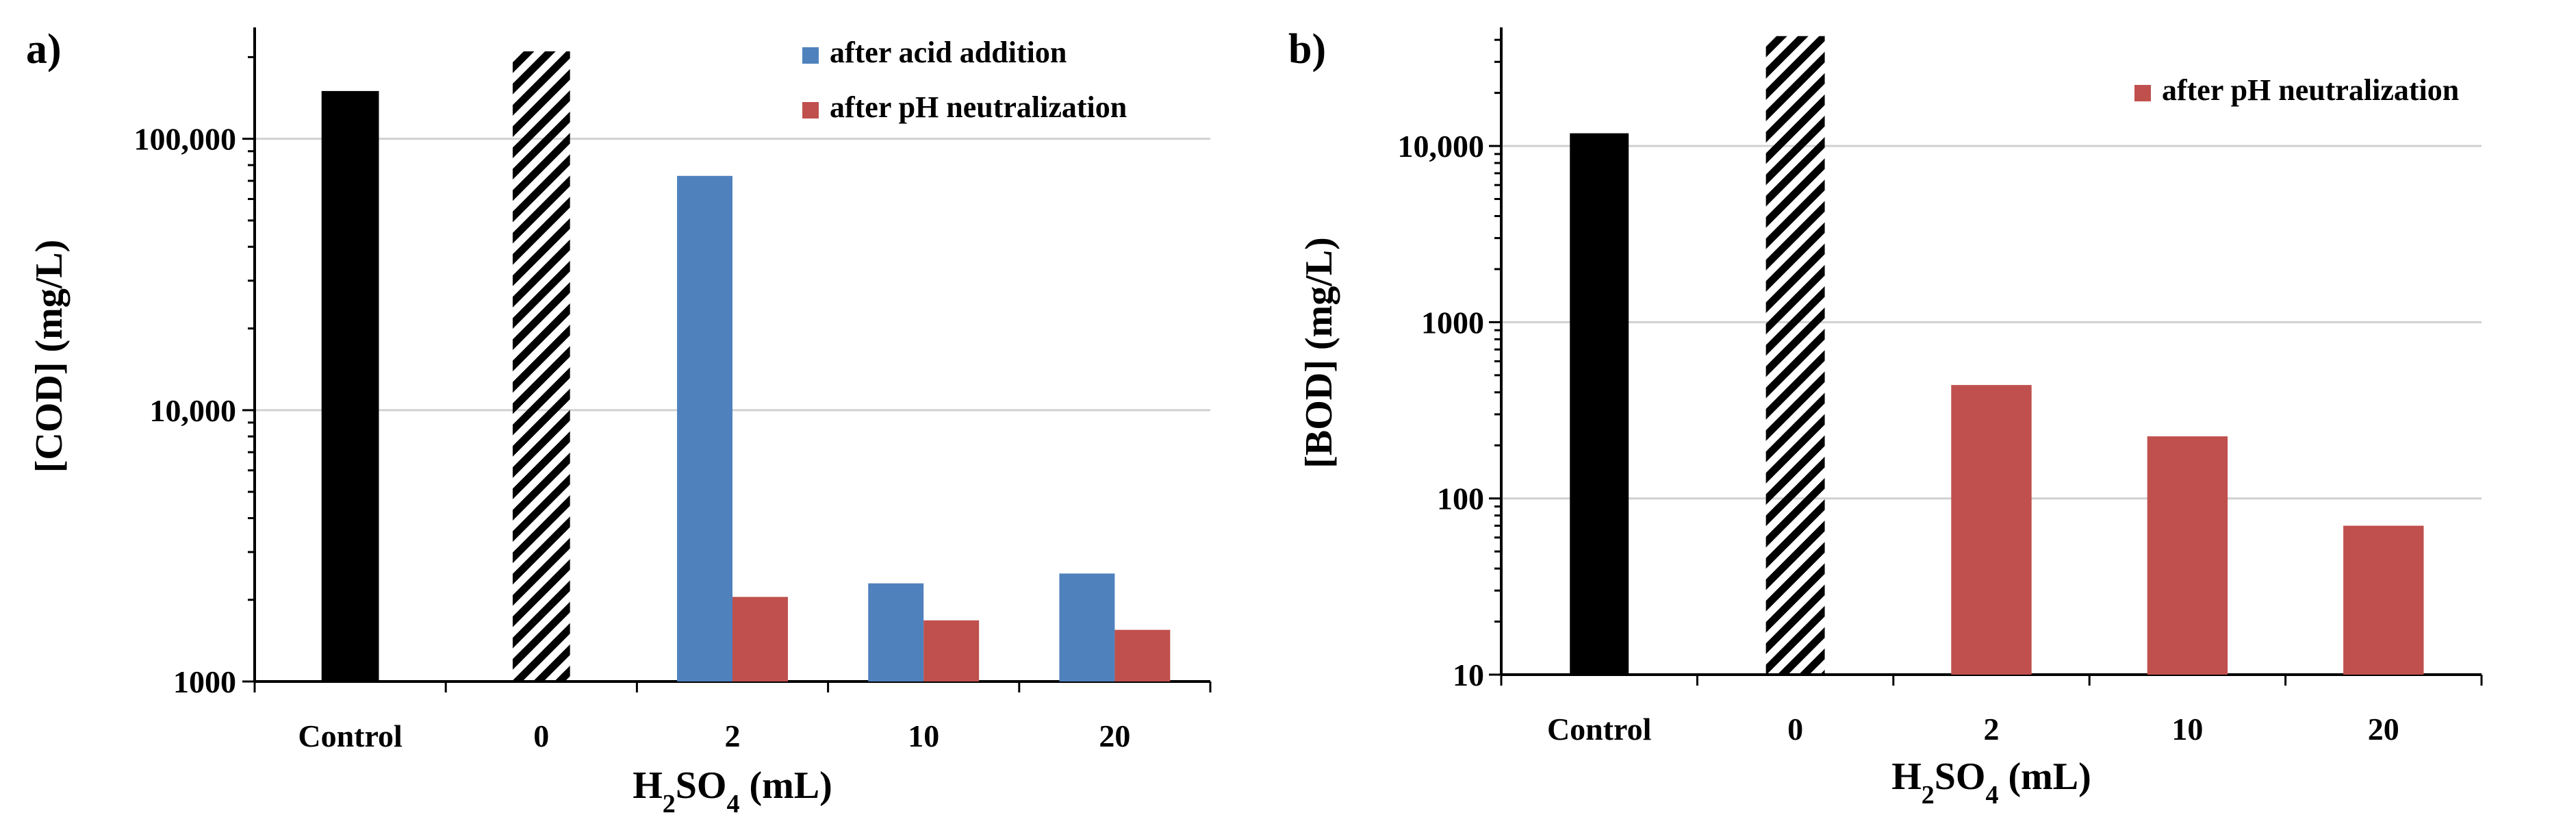 This screenshot has width=2576, height=813. Describe the element at coordinates (1307, 49) in the screenshot. I see `panel-label: b)` at that location.